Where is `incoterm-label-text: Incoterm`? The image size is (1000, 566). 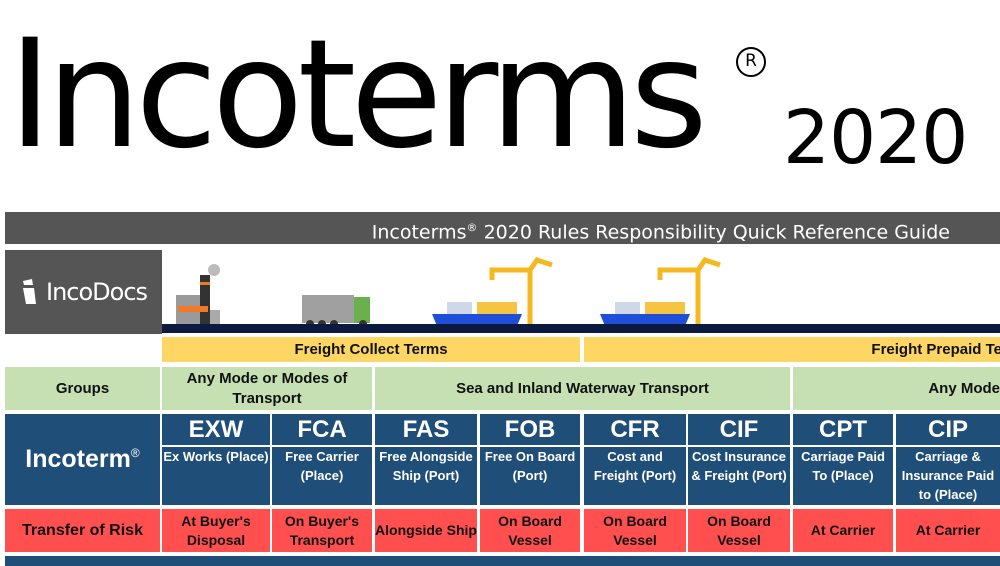
incoterm-label-text: Incoterm is located at coordinates (78, 459).